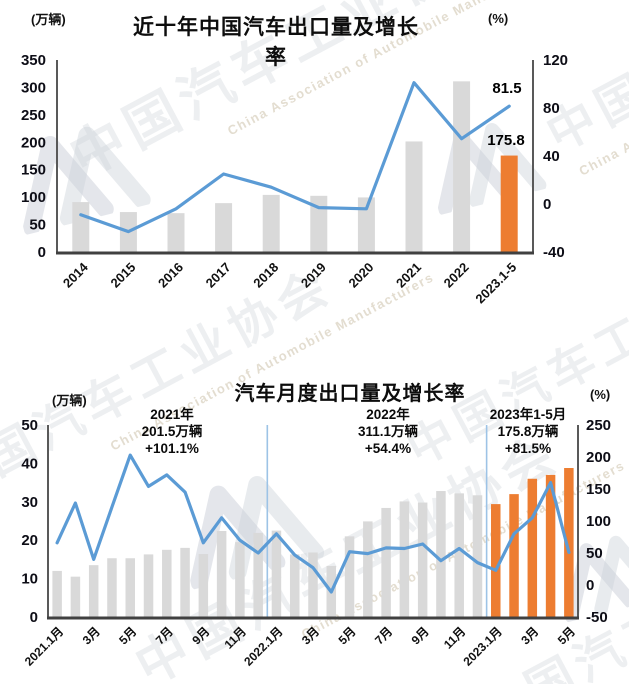 The image size is (629, 684). Describe the element at coordinates (172, 414) in the screenshot. I see `year-summary-annotation: 2021年` at that location.